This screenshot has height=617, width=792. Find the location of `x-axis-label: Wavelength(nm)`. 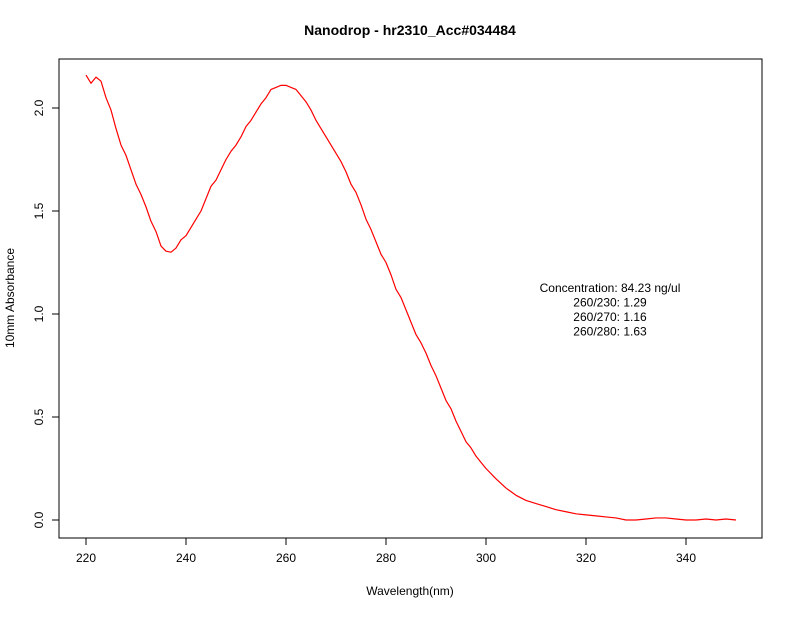

x-axis-label: Wavelength(nm) is located at coordinates (410, 591).